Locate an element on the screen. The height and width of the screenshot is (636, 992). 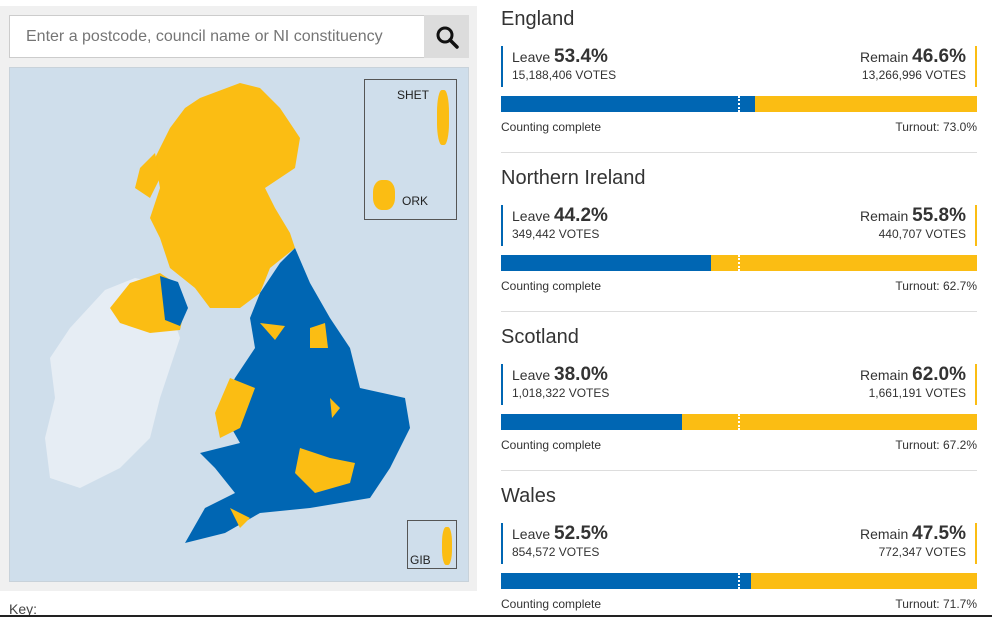
leave-votes: 1,018,322 VOTES is located at coordinates (561, 393).